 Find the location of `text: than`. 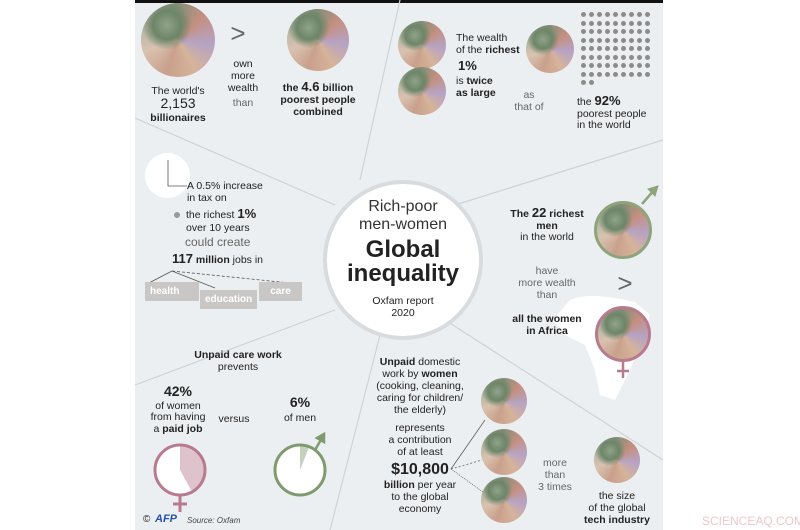

text: than is located at coordinates (555, 475).